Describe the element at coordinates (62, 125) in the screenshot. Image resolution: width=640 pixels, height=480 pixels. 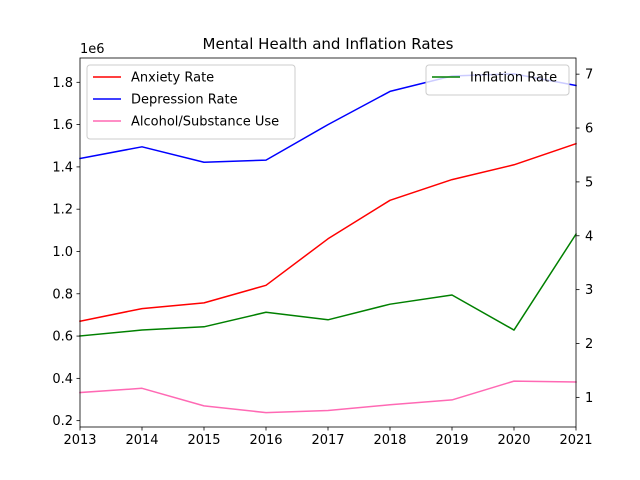
I see `left-y-tick-label: 1.6` at that location.